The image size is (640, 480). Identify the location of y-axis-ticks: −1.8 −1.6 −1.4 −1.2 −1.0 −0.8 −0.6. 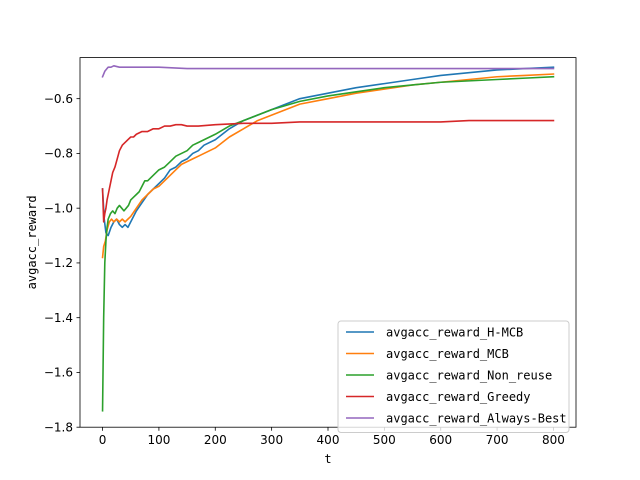
(62, 263).